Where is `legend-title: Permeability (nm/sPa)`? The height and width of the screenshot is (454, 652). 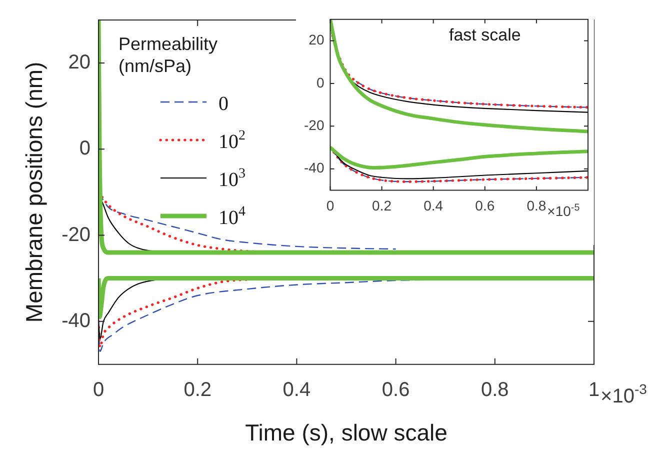 legend-title: Permeability (nm/sPa) is located at coordinates (168, 55).